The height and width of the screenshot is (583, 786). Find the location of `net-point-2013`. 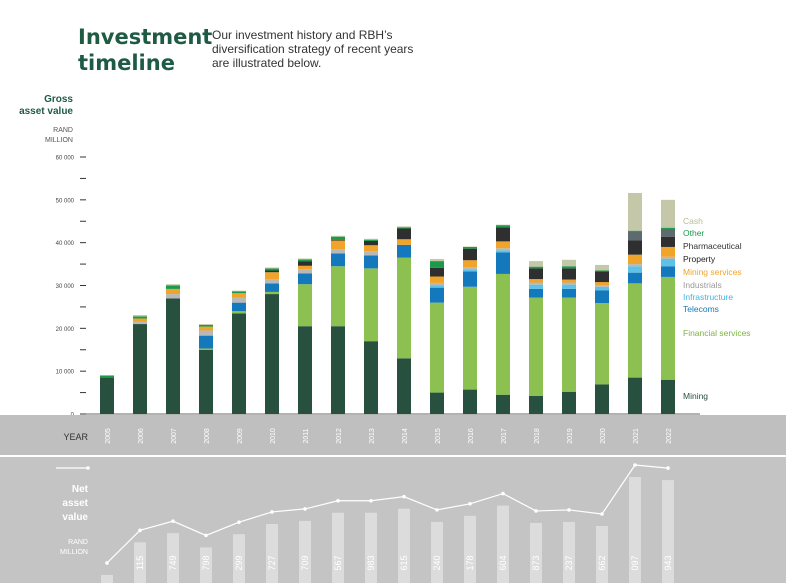

net-point-2013 is located at coordinates (371, 500).